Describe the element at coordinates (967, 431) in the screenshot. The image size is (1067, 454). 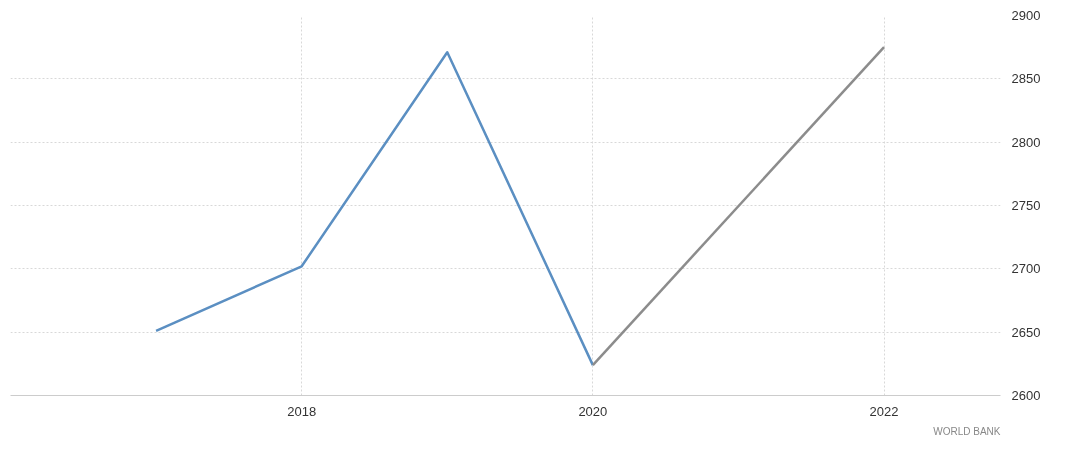
I see `text: WORLD BANK` at that location.